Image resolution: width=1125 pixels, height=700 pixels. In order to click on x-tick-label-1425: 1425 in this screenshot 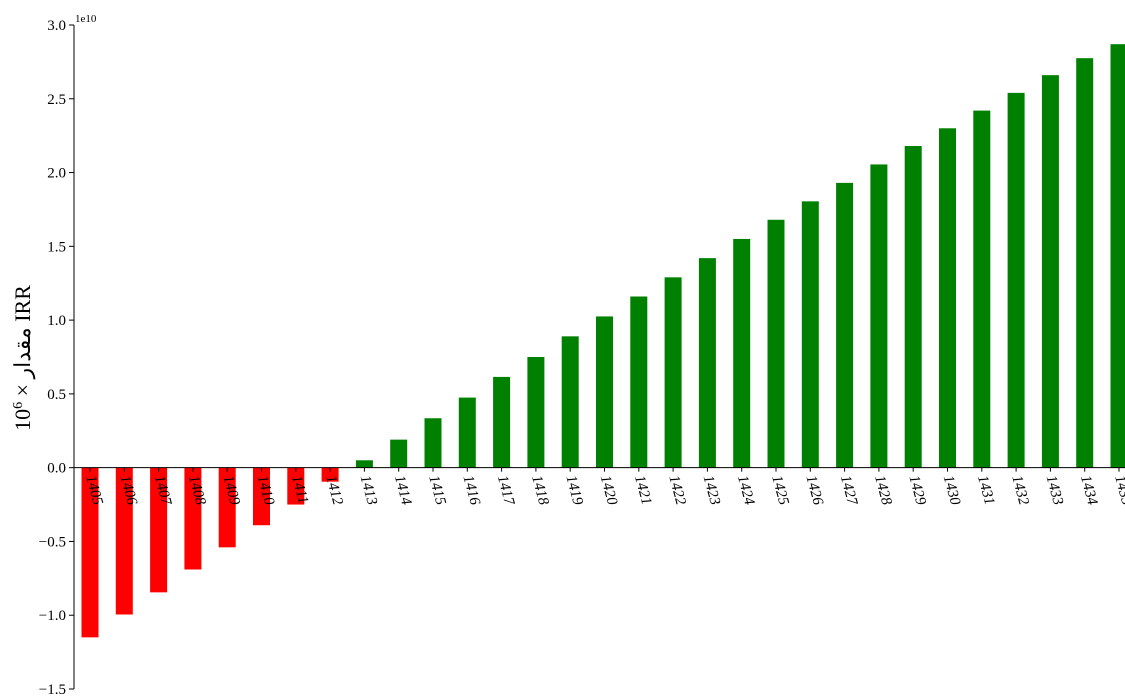, I will do `click(779, 491)`.